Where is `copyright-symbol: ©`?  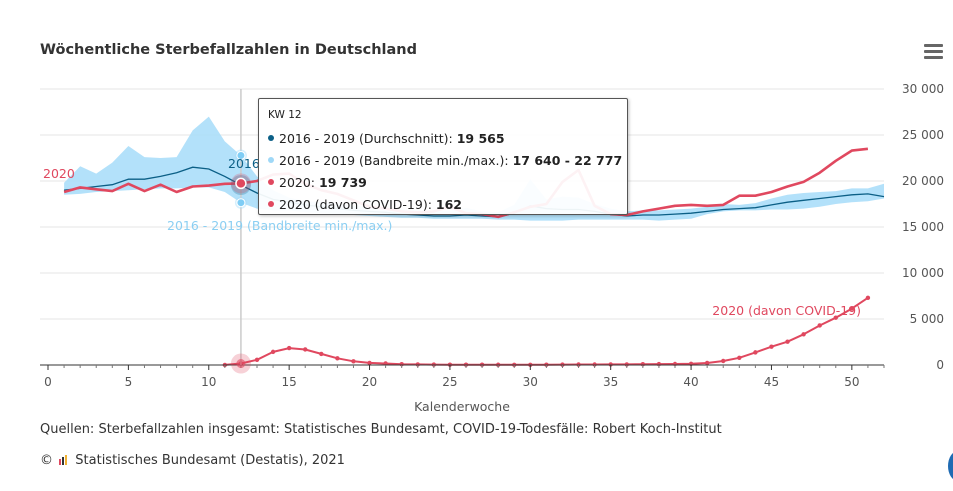
copyright-symbol: © is located at coordinates (46, 460).